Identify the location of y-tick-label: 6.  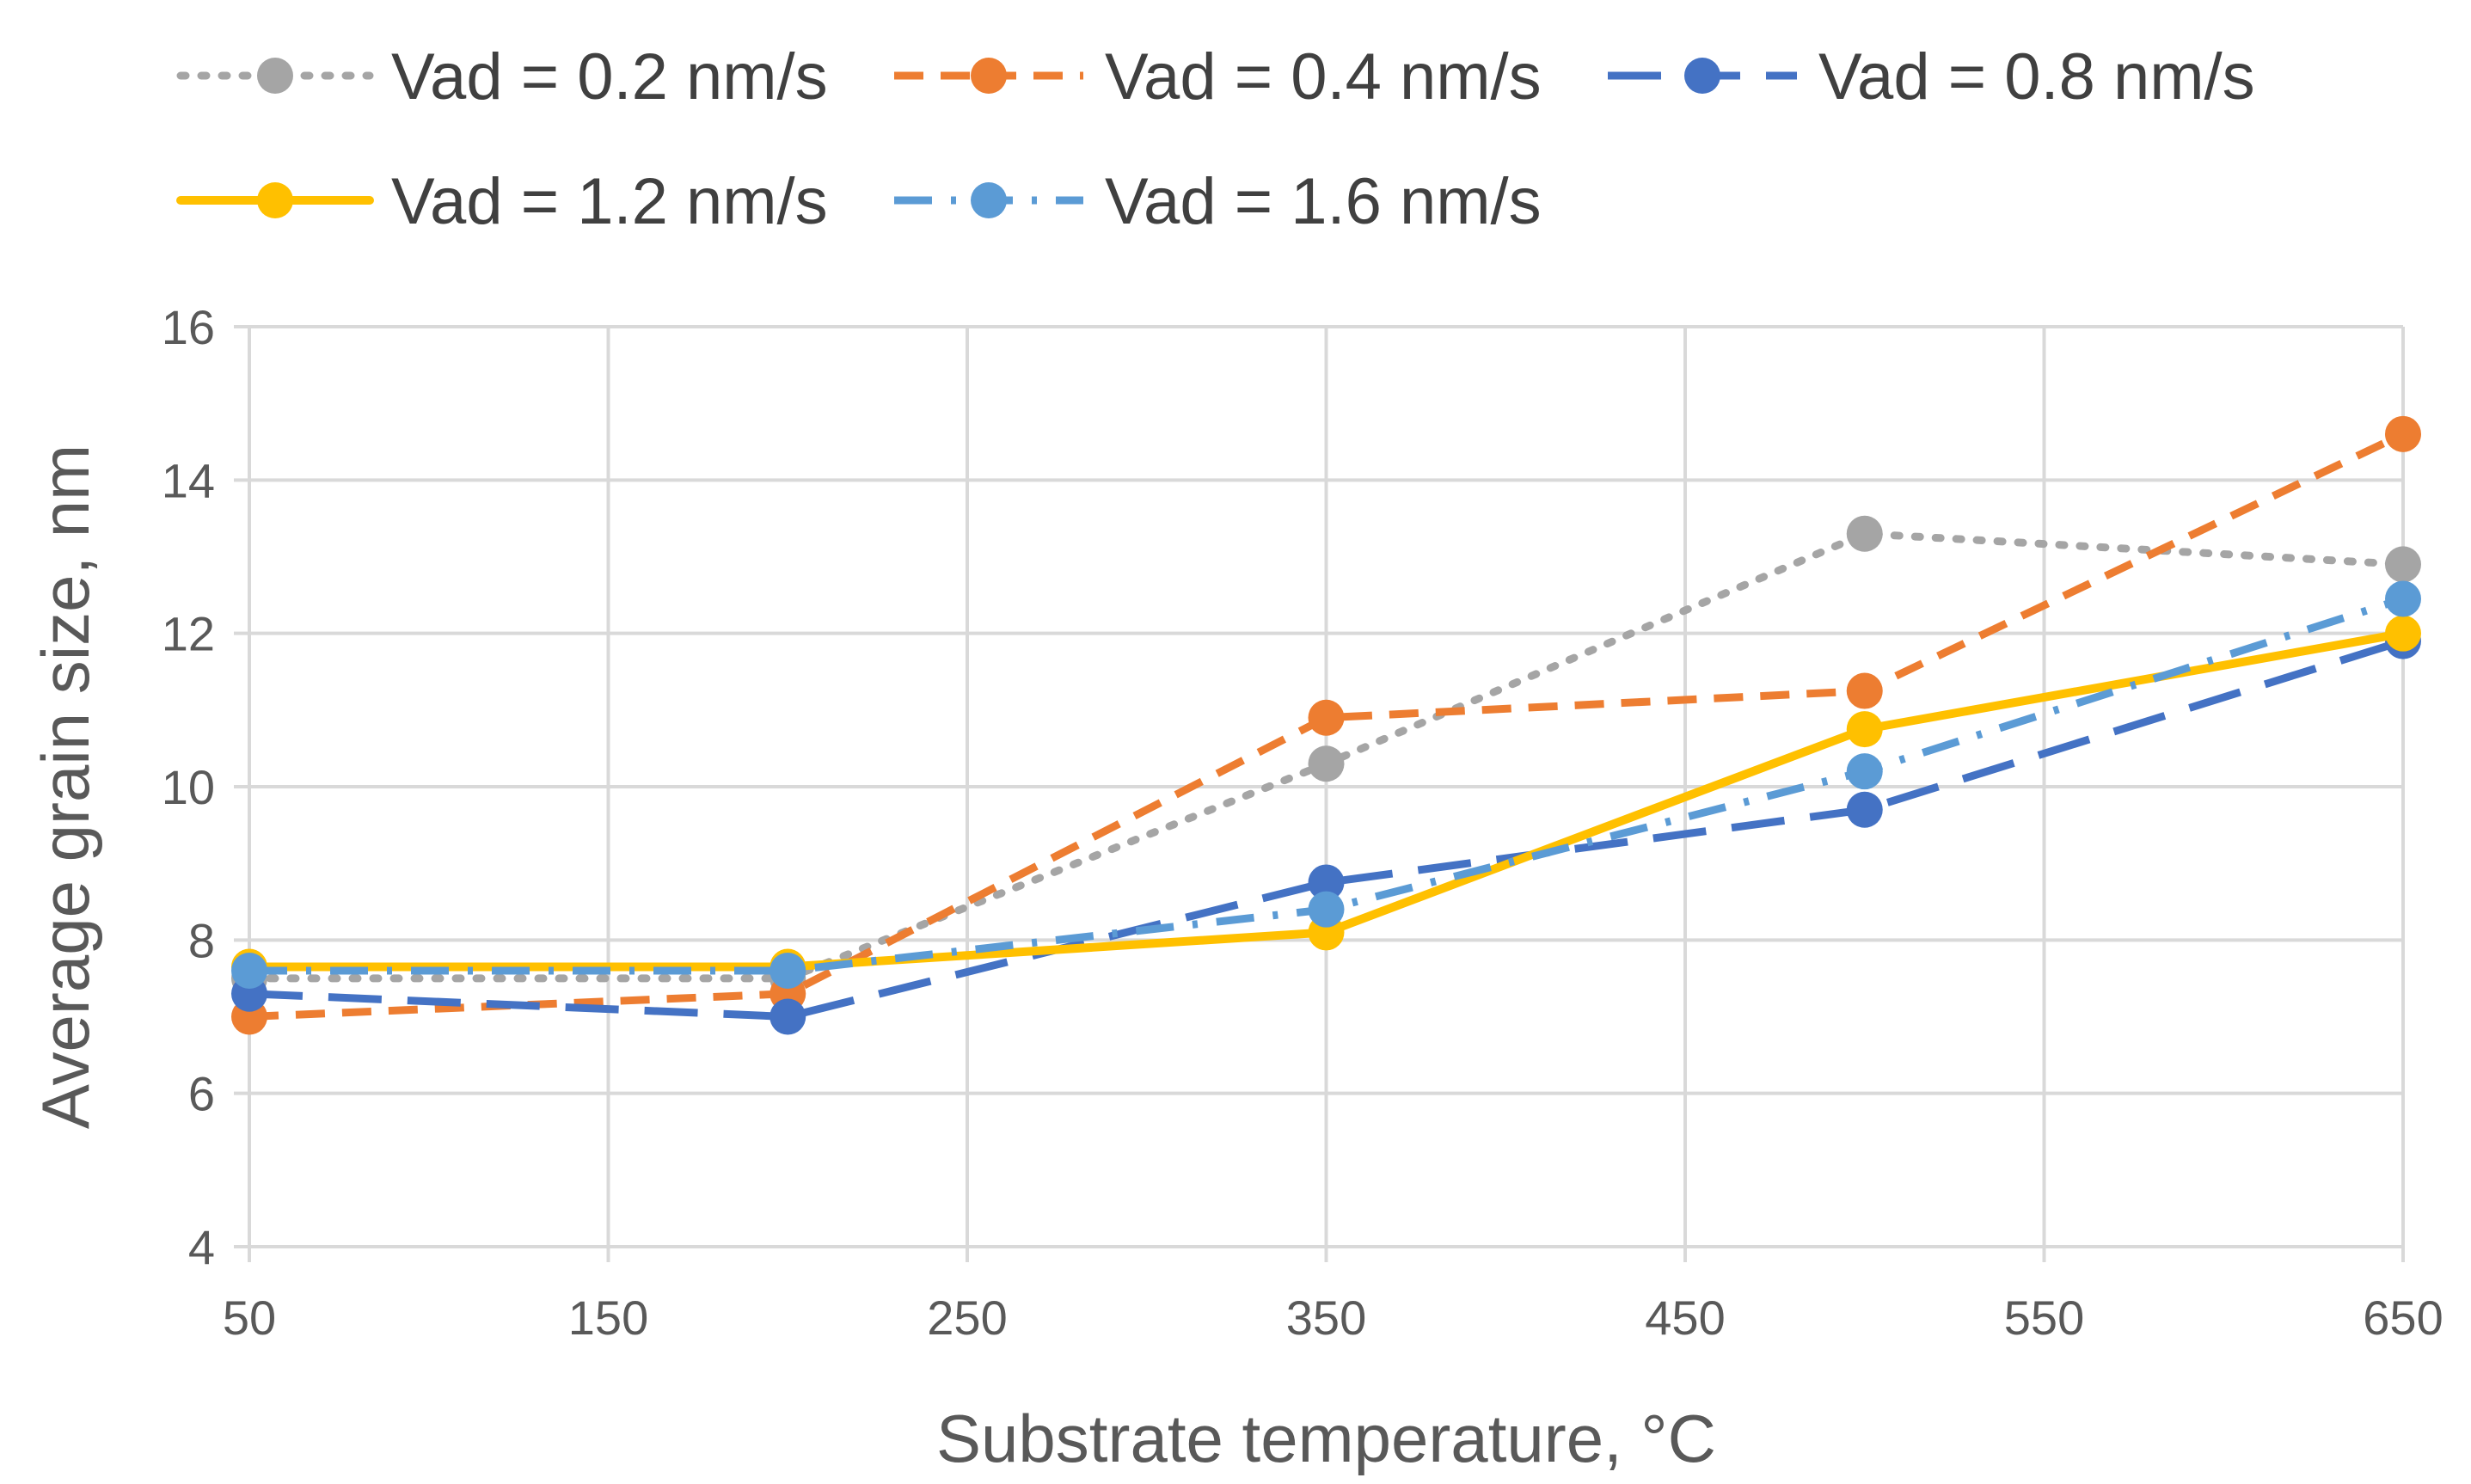
(201, 1094).